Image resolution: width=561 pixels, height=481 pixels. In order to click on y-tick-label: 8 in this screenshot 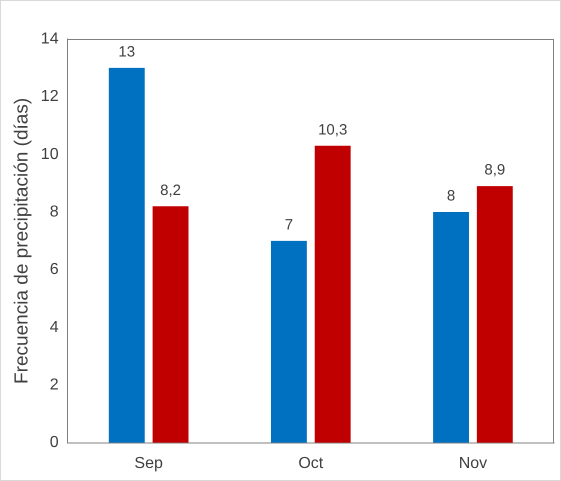, I will do `click(54, 211)`.